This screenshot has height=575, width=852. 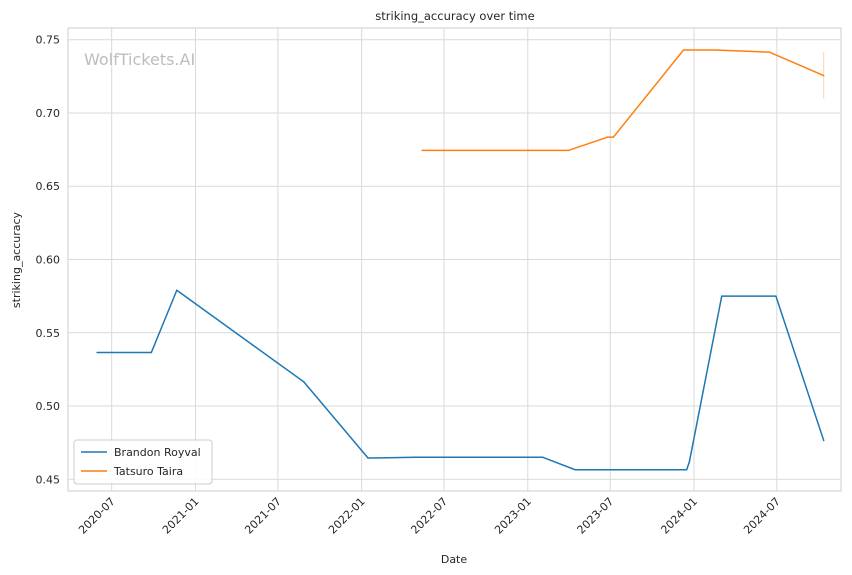 What do you see at coordinates (48, 479) in the screenshot?
I see `y-tick-label: 0.45` at bounding box center [48, 479].